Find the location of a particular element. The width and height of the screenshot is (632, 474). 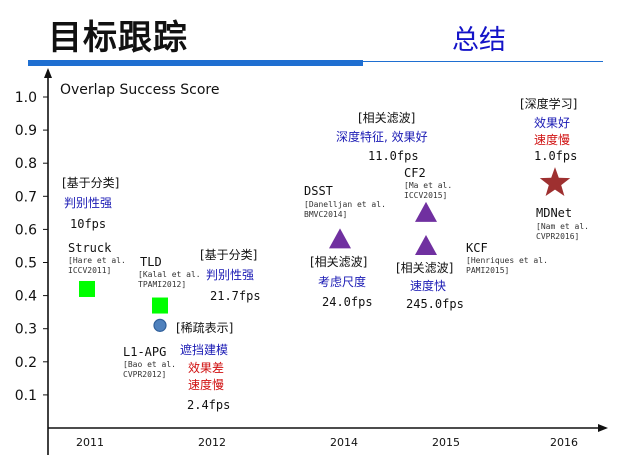

y-tick-label: 0.4 is located at coordinates (26, 297).